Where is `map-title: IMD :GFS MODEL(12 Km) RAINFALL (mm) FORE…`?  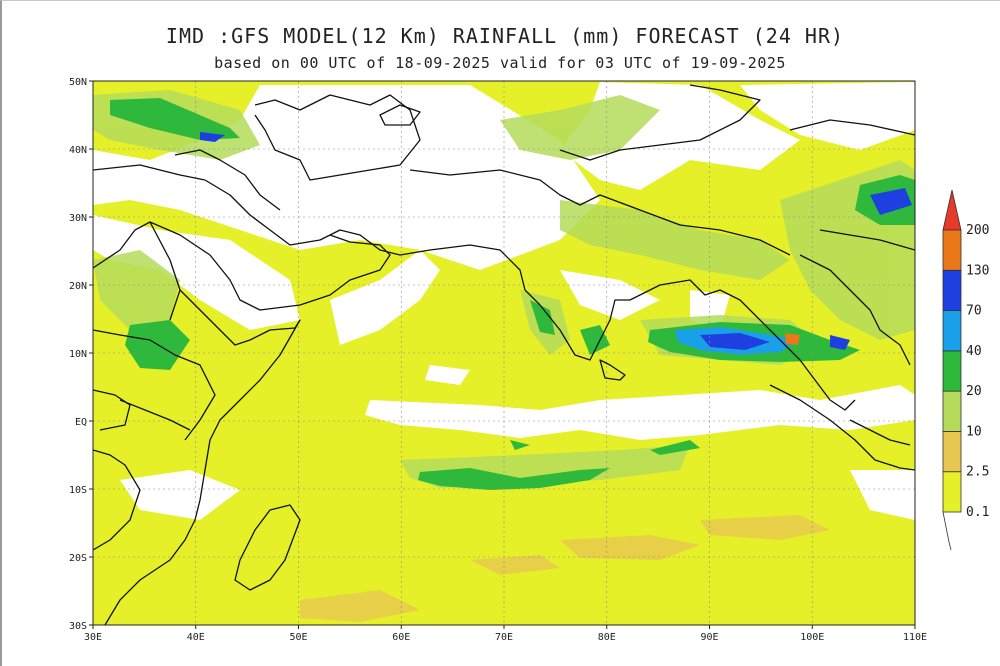 map-title: IMD :GFS MODEL(12 Km) RAINFALL (mm) FORE… is located at coordinates (505, 36).